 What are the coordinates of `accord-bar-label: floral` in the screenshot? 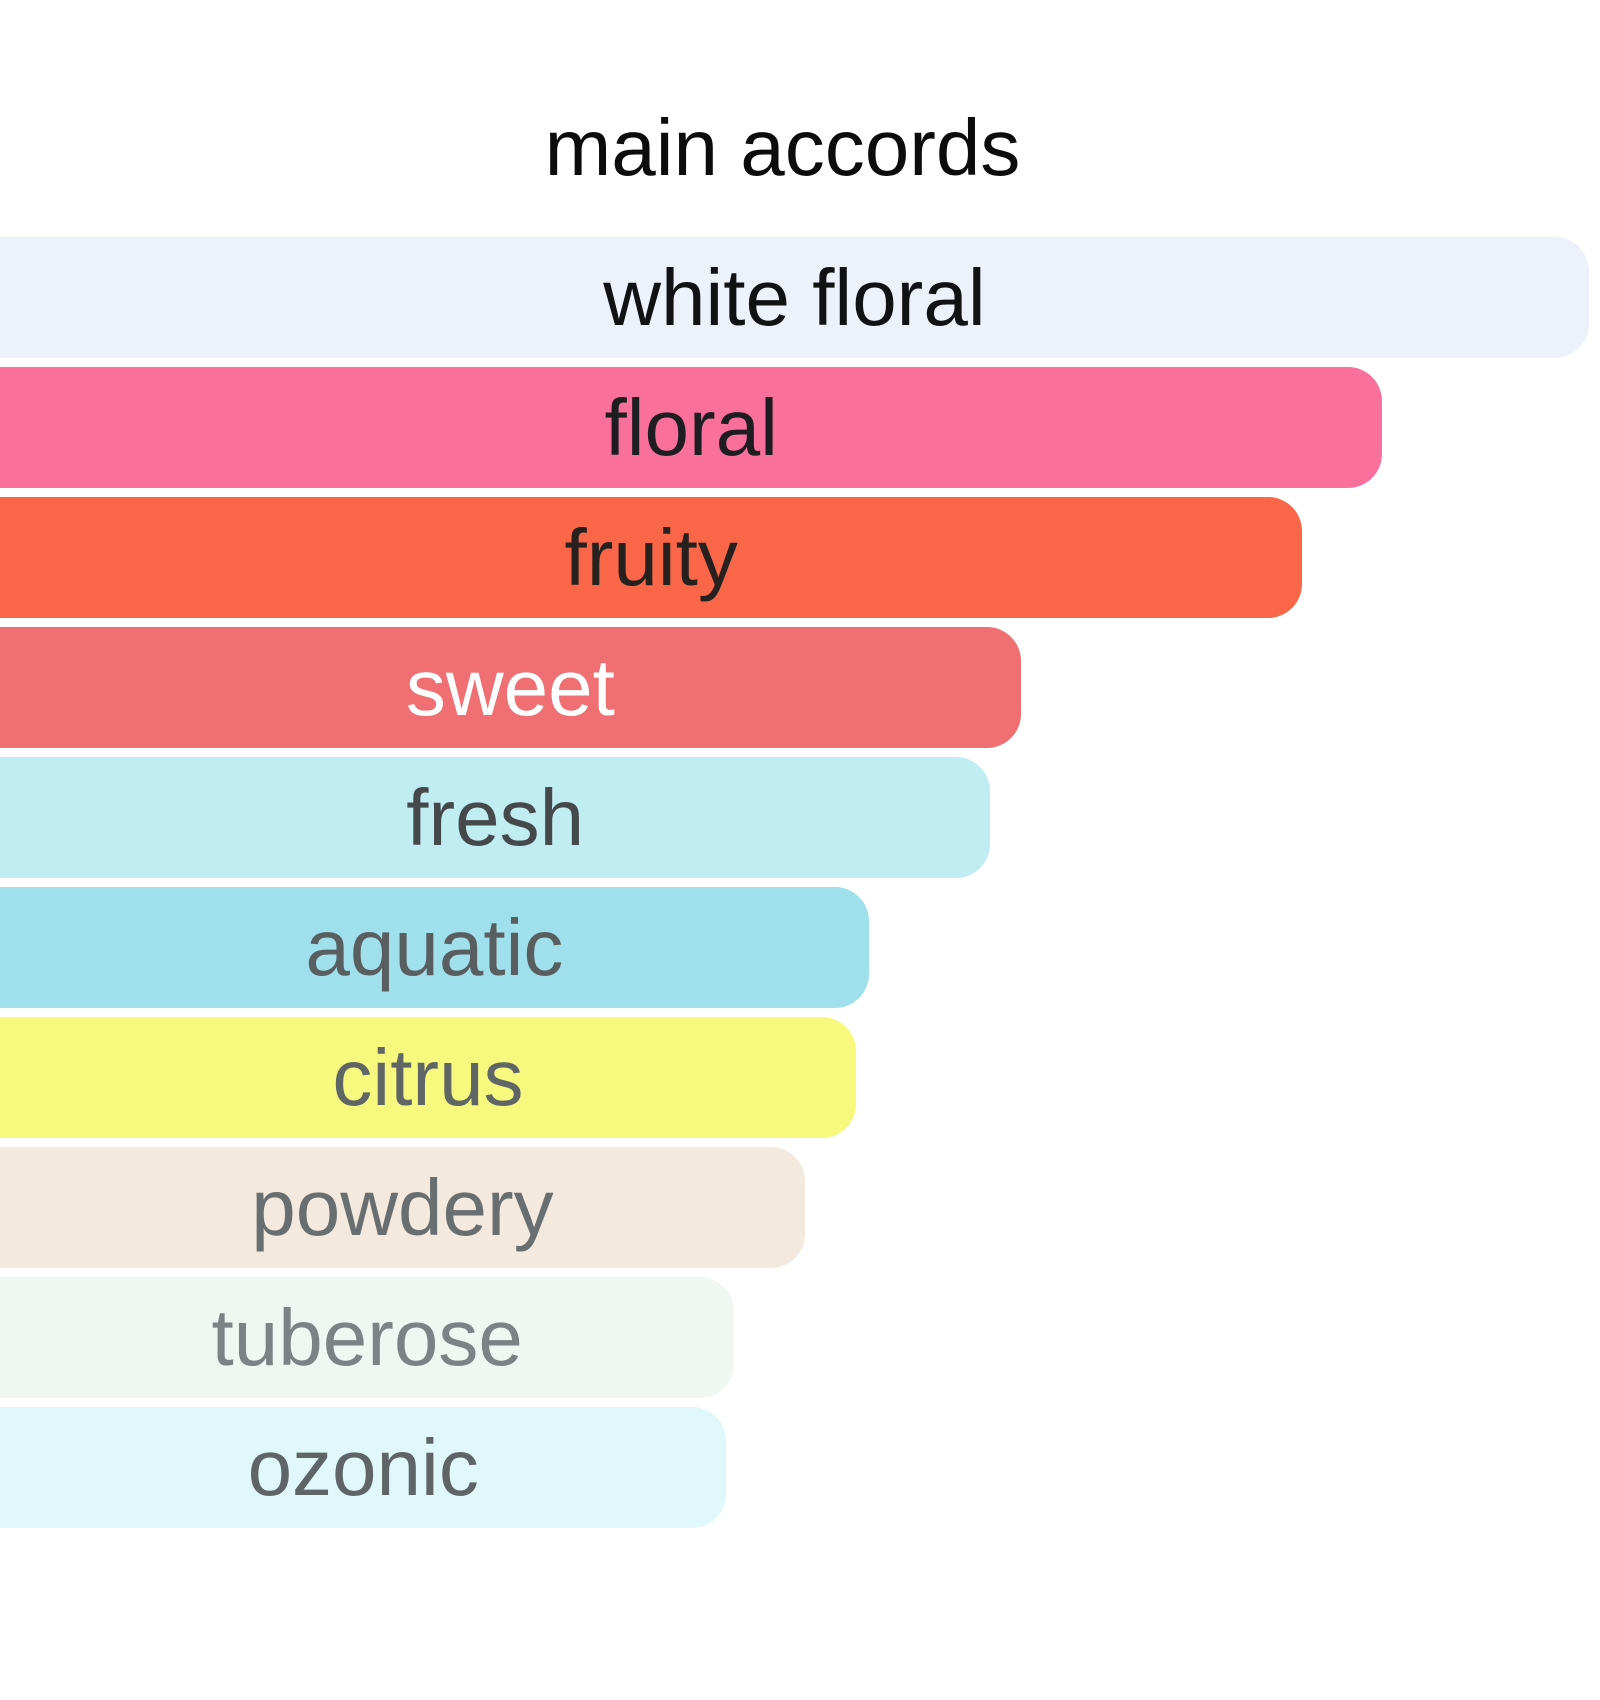 It's located at (691, 427).